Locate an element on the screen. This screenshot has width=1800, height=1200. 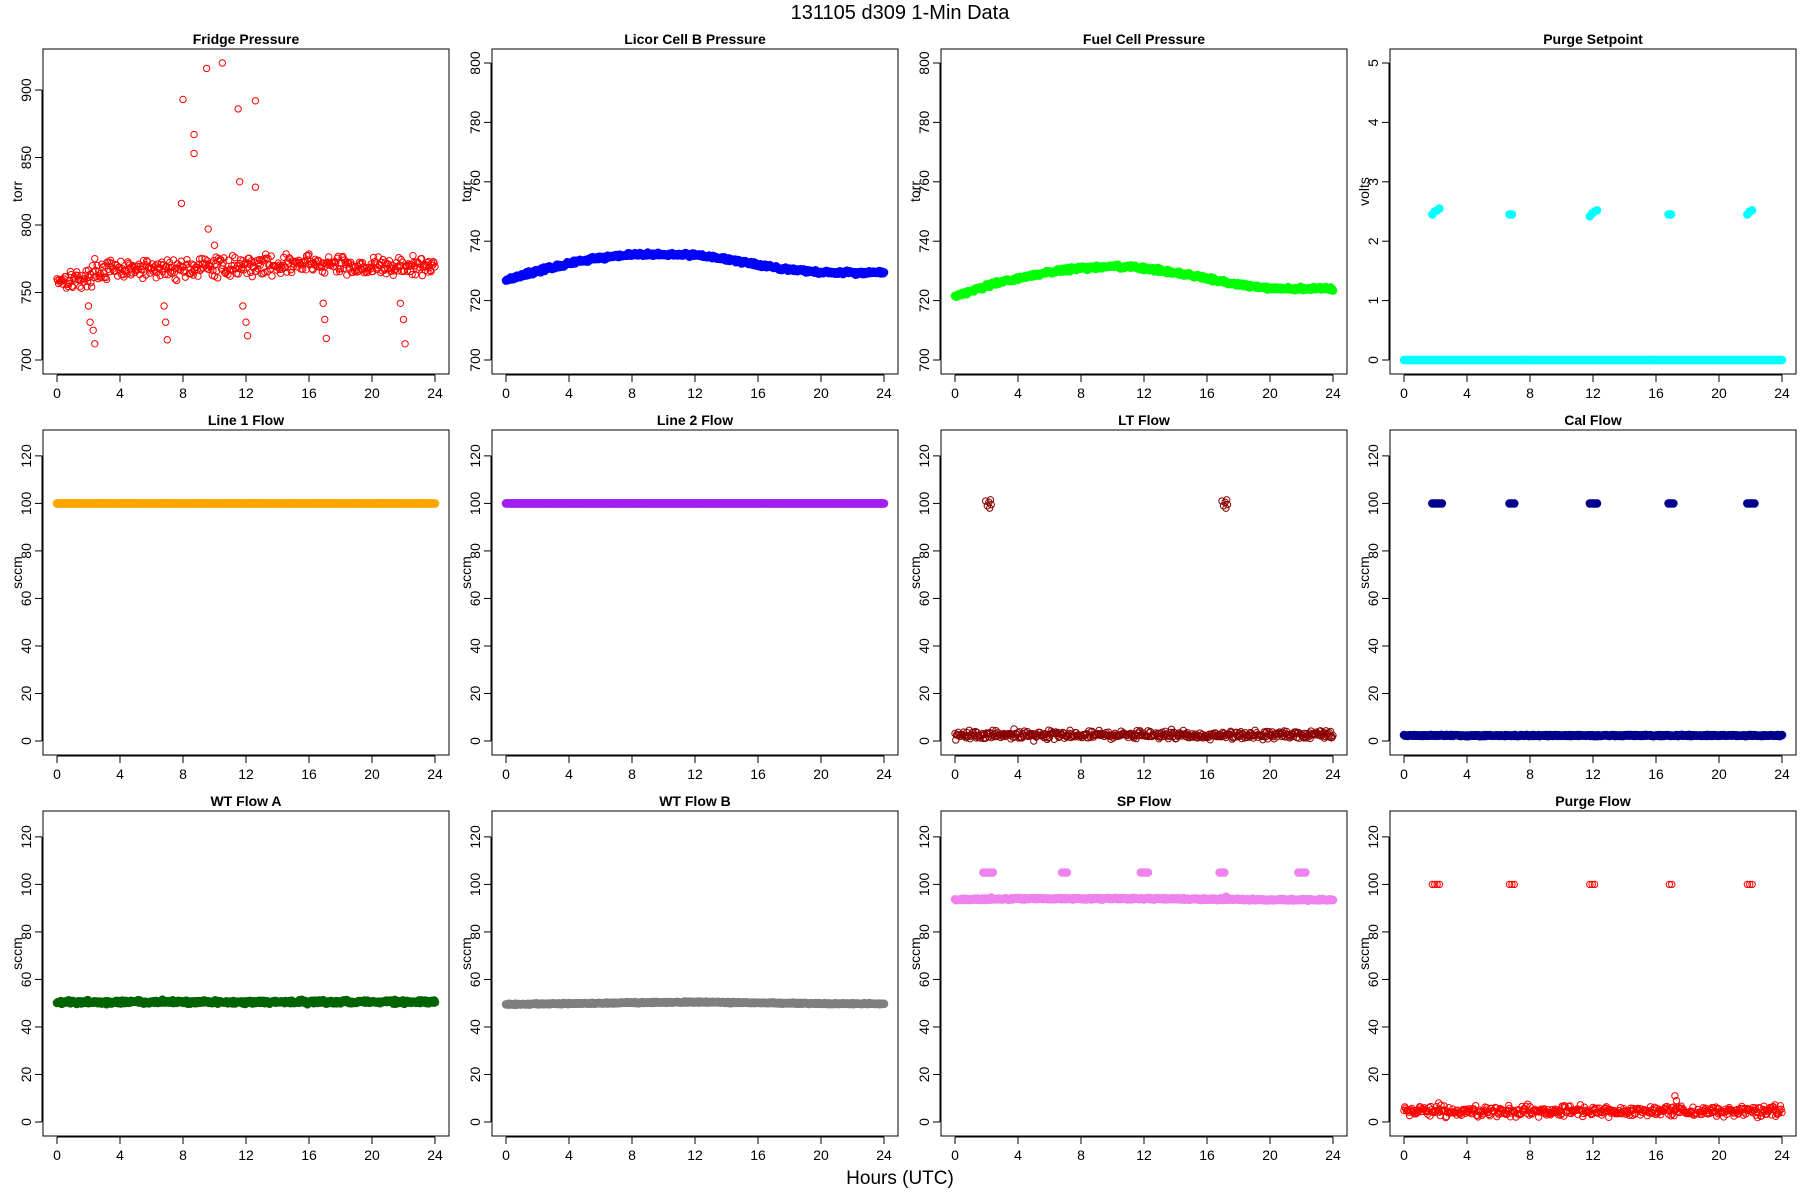
chart-title: LT Flow is located at coordinates (1144, 420).